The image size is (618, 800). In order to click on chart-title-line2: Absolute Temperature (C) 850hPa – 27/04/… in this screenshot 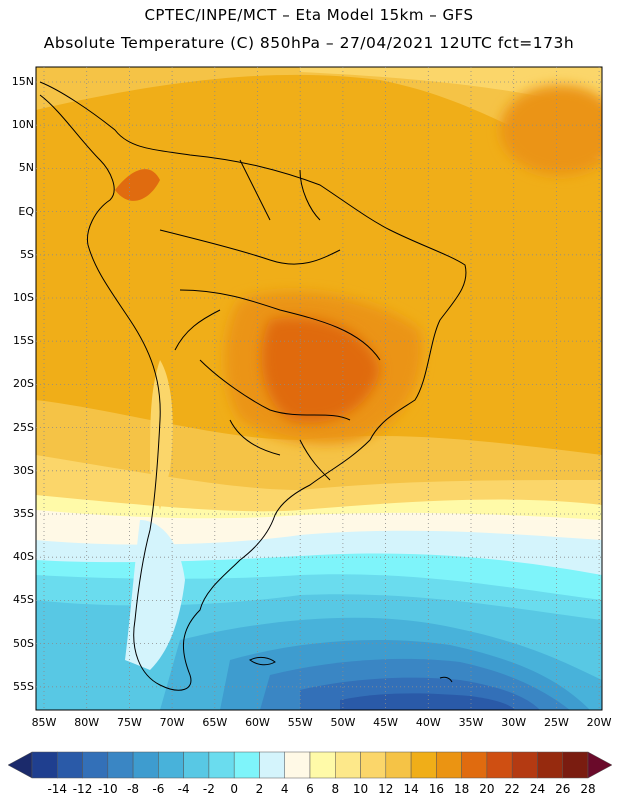, I will do `click(309, 43)`.